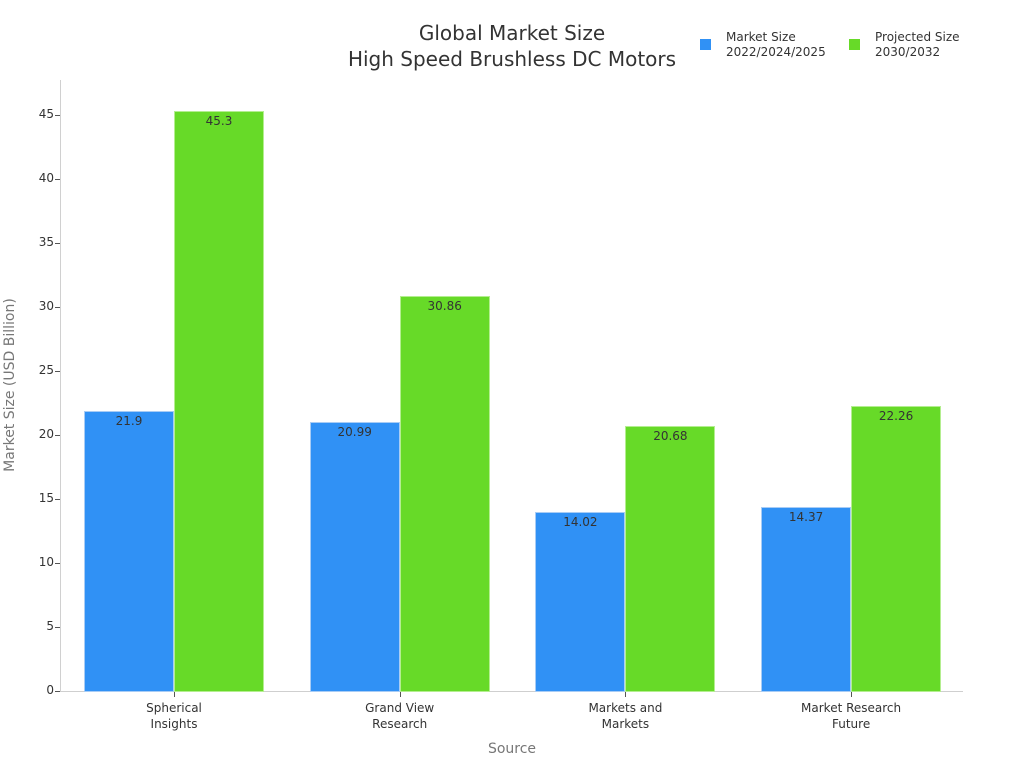  What do you see at coordinates (400, 716) in the screenshot?
I see `x-tick-label: Grand View Research` at bounding box center [400, 716].